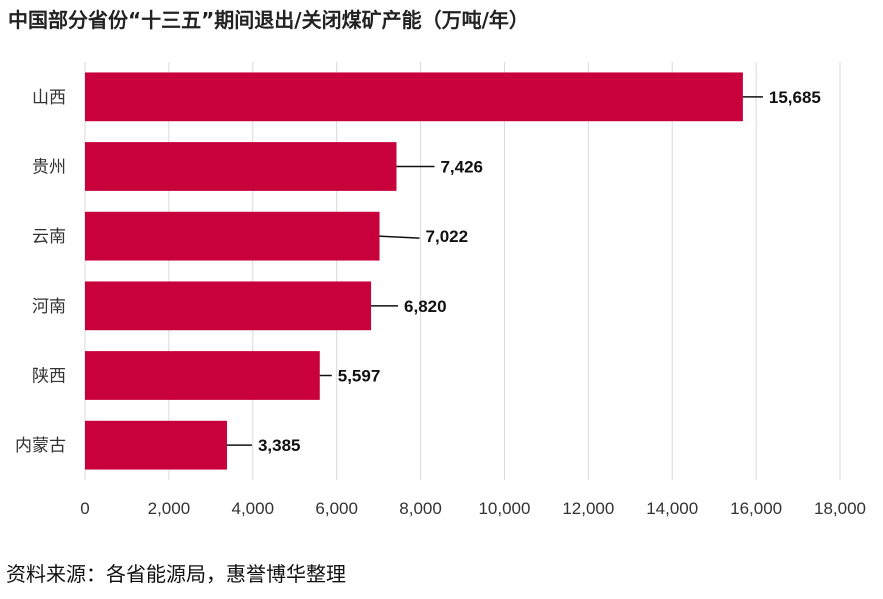  I want to click on category-label: 贵州, so click(49, 168).